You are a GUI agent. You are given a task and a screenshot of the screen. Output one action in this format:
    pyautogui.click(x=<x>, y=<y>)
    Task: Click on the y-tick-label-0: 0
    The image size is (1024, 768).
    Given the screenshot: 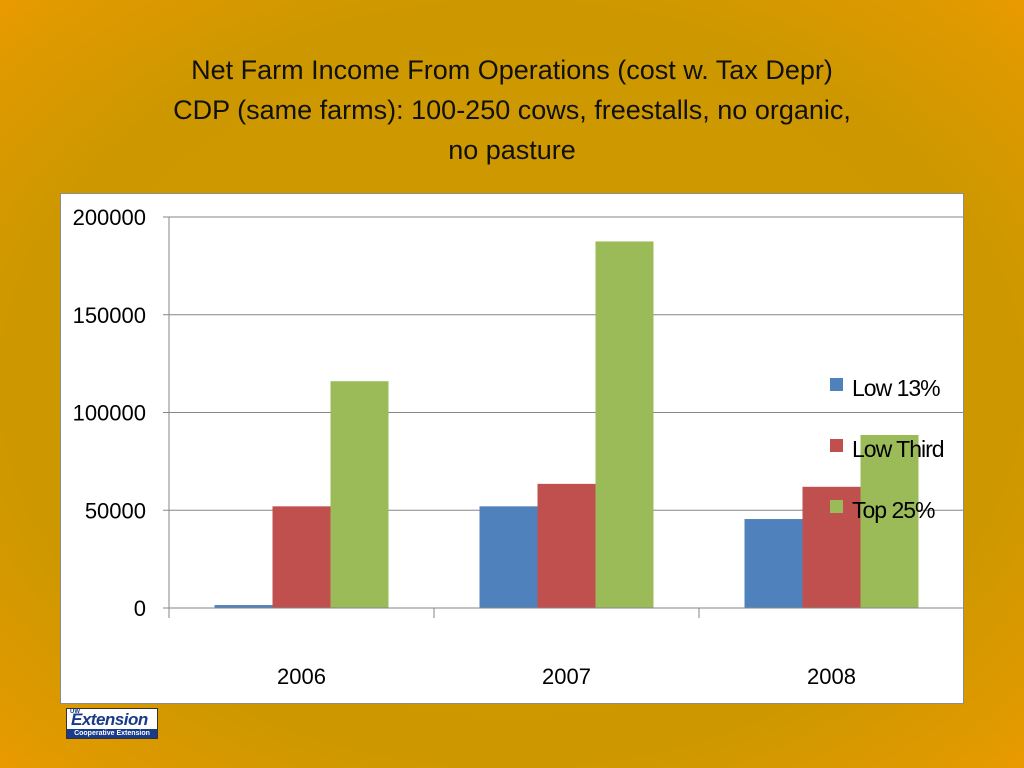 What is the action you would take?
    pyautogui.click(x=140, y=608)
    